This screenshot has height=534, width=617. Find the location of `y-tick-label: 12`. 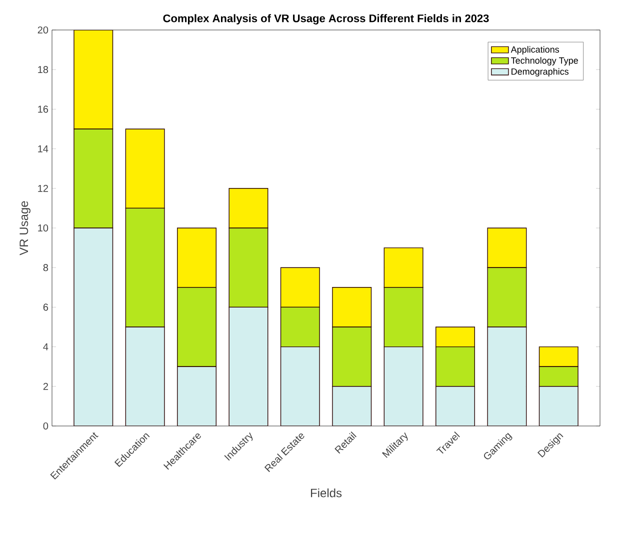

y-tick-label: 12 is located at coordinates (43, 188).